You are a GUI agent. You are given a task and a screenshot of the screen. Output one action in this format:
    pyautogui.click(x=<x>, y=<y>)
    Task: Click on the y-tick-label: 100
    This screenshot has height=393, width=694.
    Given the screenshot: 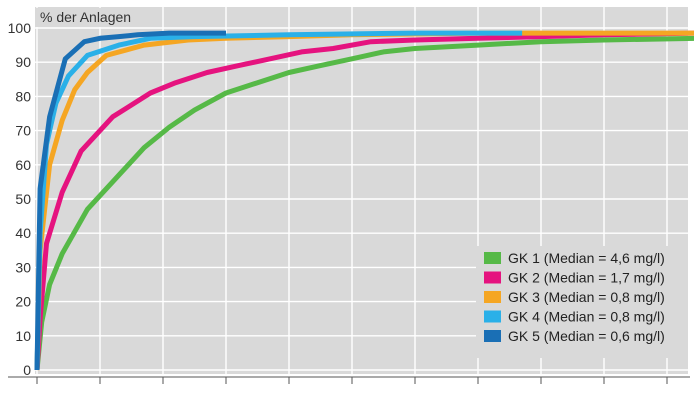 What is the action you would take?
    pyautogui.click(x=20, y=28)
    